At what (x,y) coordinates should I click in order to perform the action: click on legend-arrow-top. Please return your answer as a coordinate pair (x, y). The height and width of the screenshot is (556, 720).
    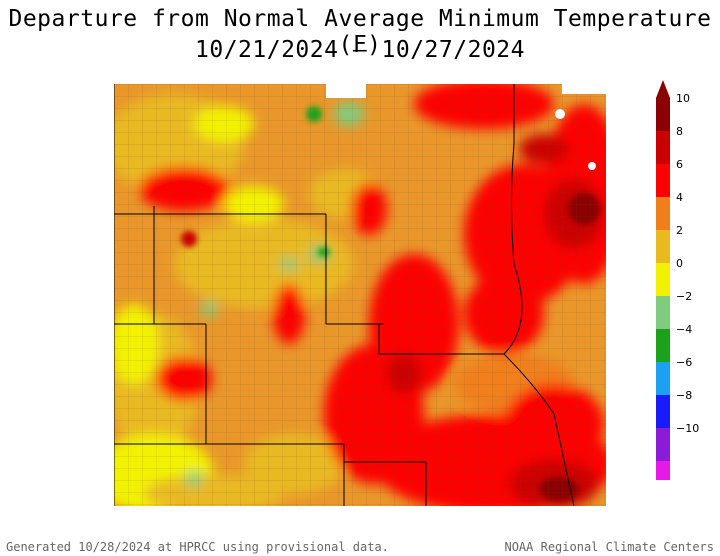
    Looking at the image, I should click on (663, 89).